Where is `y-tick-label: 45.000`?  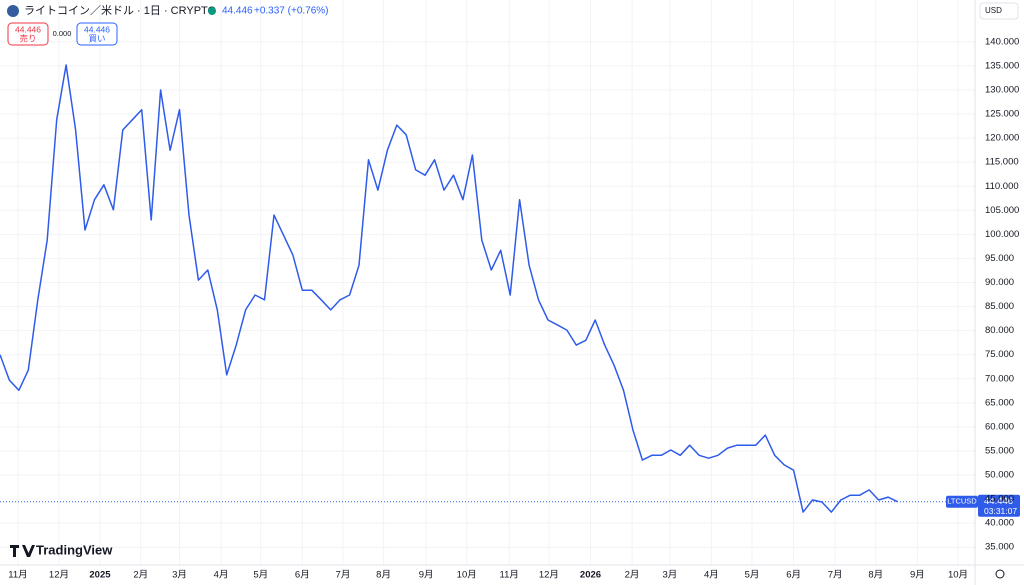
y-tick-label: 45.000 is located at coordinates (999, 499).